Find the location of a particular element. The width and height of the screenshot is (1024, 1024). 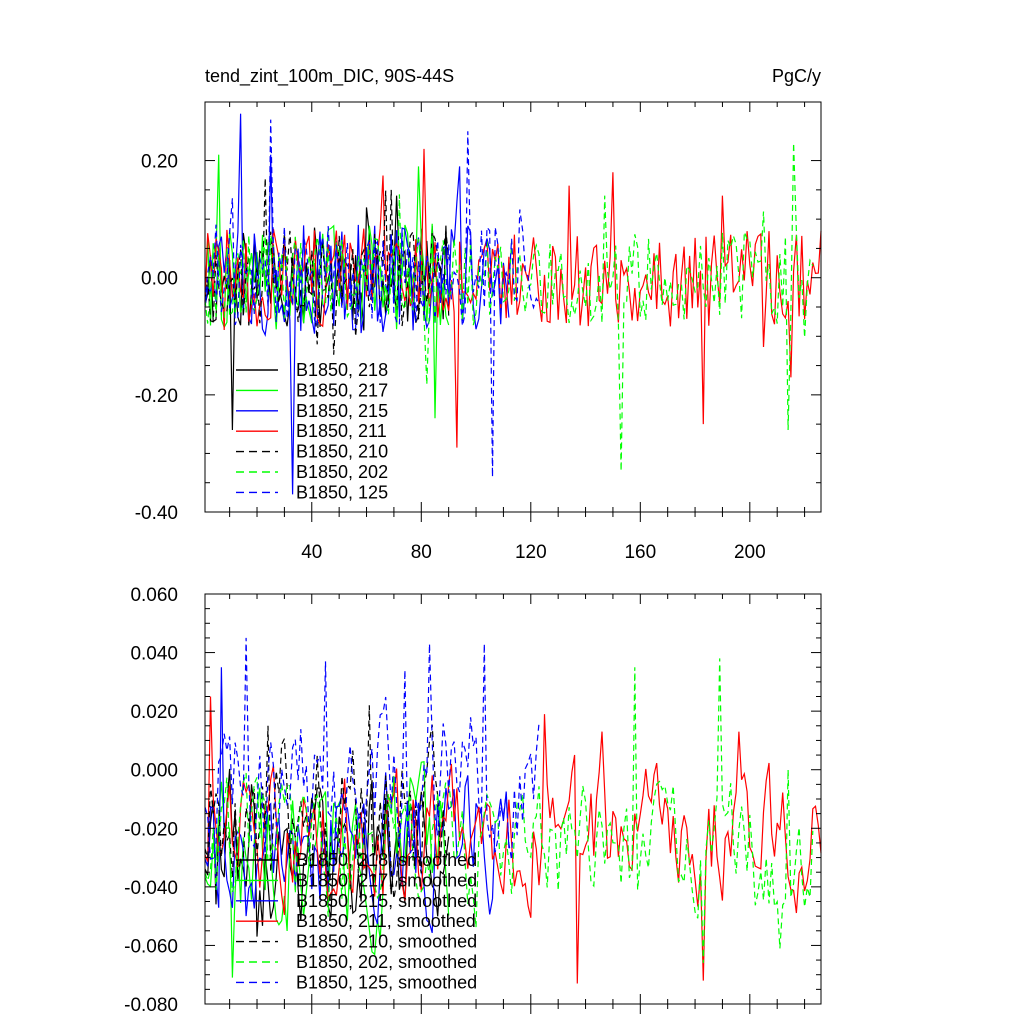

bottom-legend-label: B1850, 215, smoothed is located at coordinates (386, 901).